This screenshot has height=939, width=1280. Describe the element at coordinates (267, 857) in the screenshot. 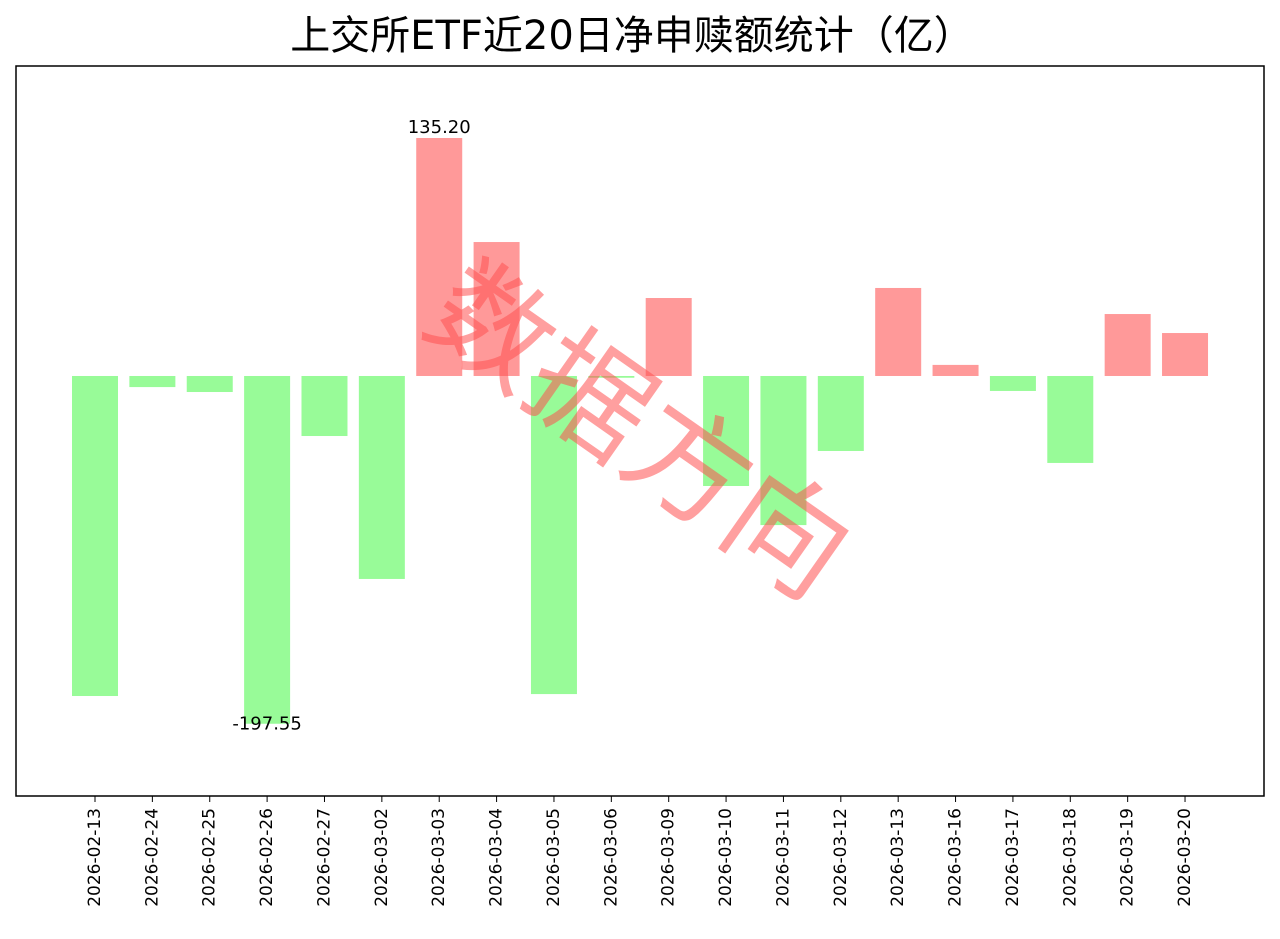

I see `x-tick-label: 2026-02-26` at that location.